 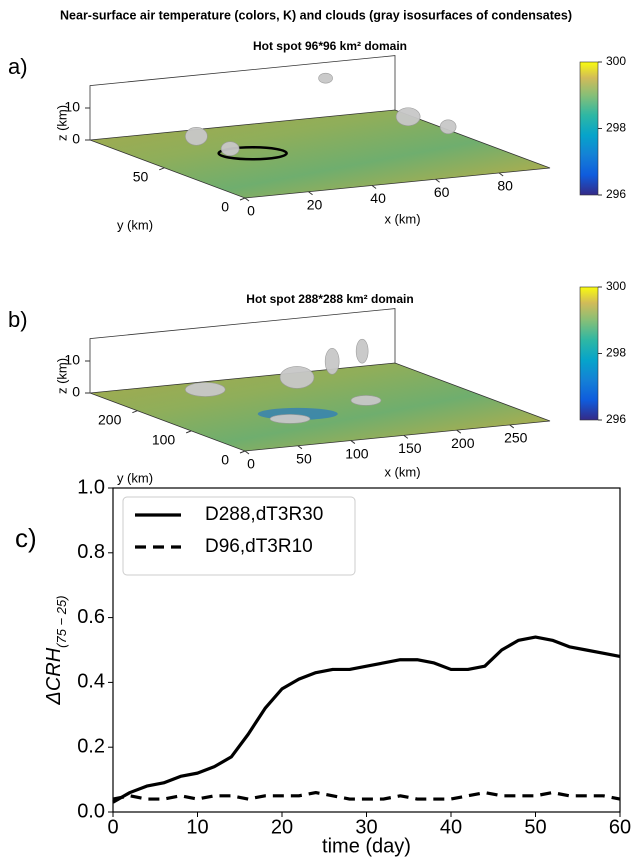 I want to click on y-tick-label: 0.8, so click(x=91, y=552).